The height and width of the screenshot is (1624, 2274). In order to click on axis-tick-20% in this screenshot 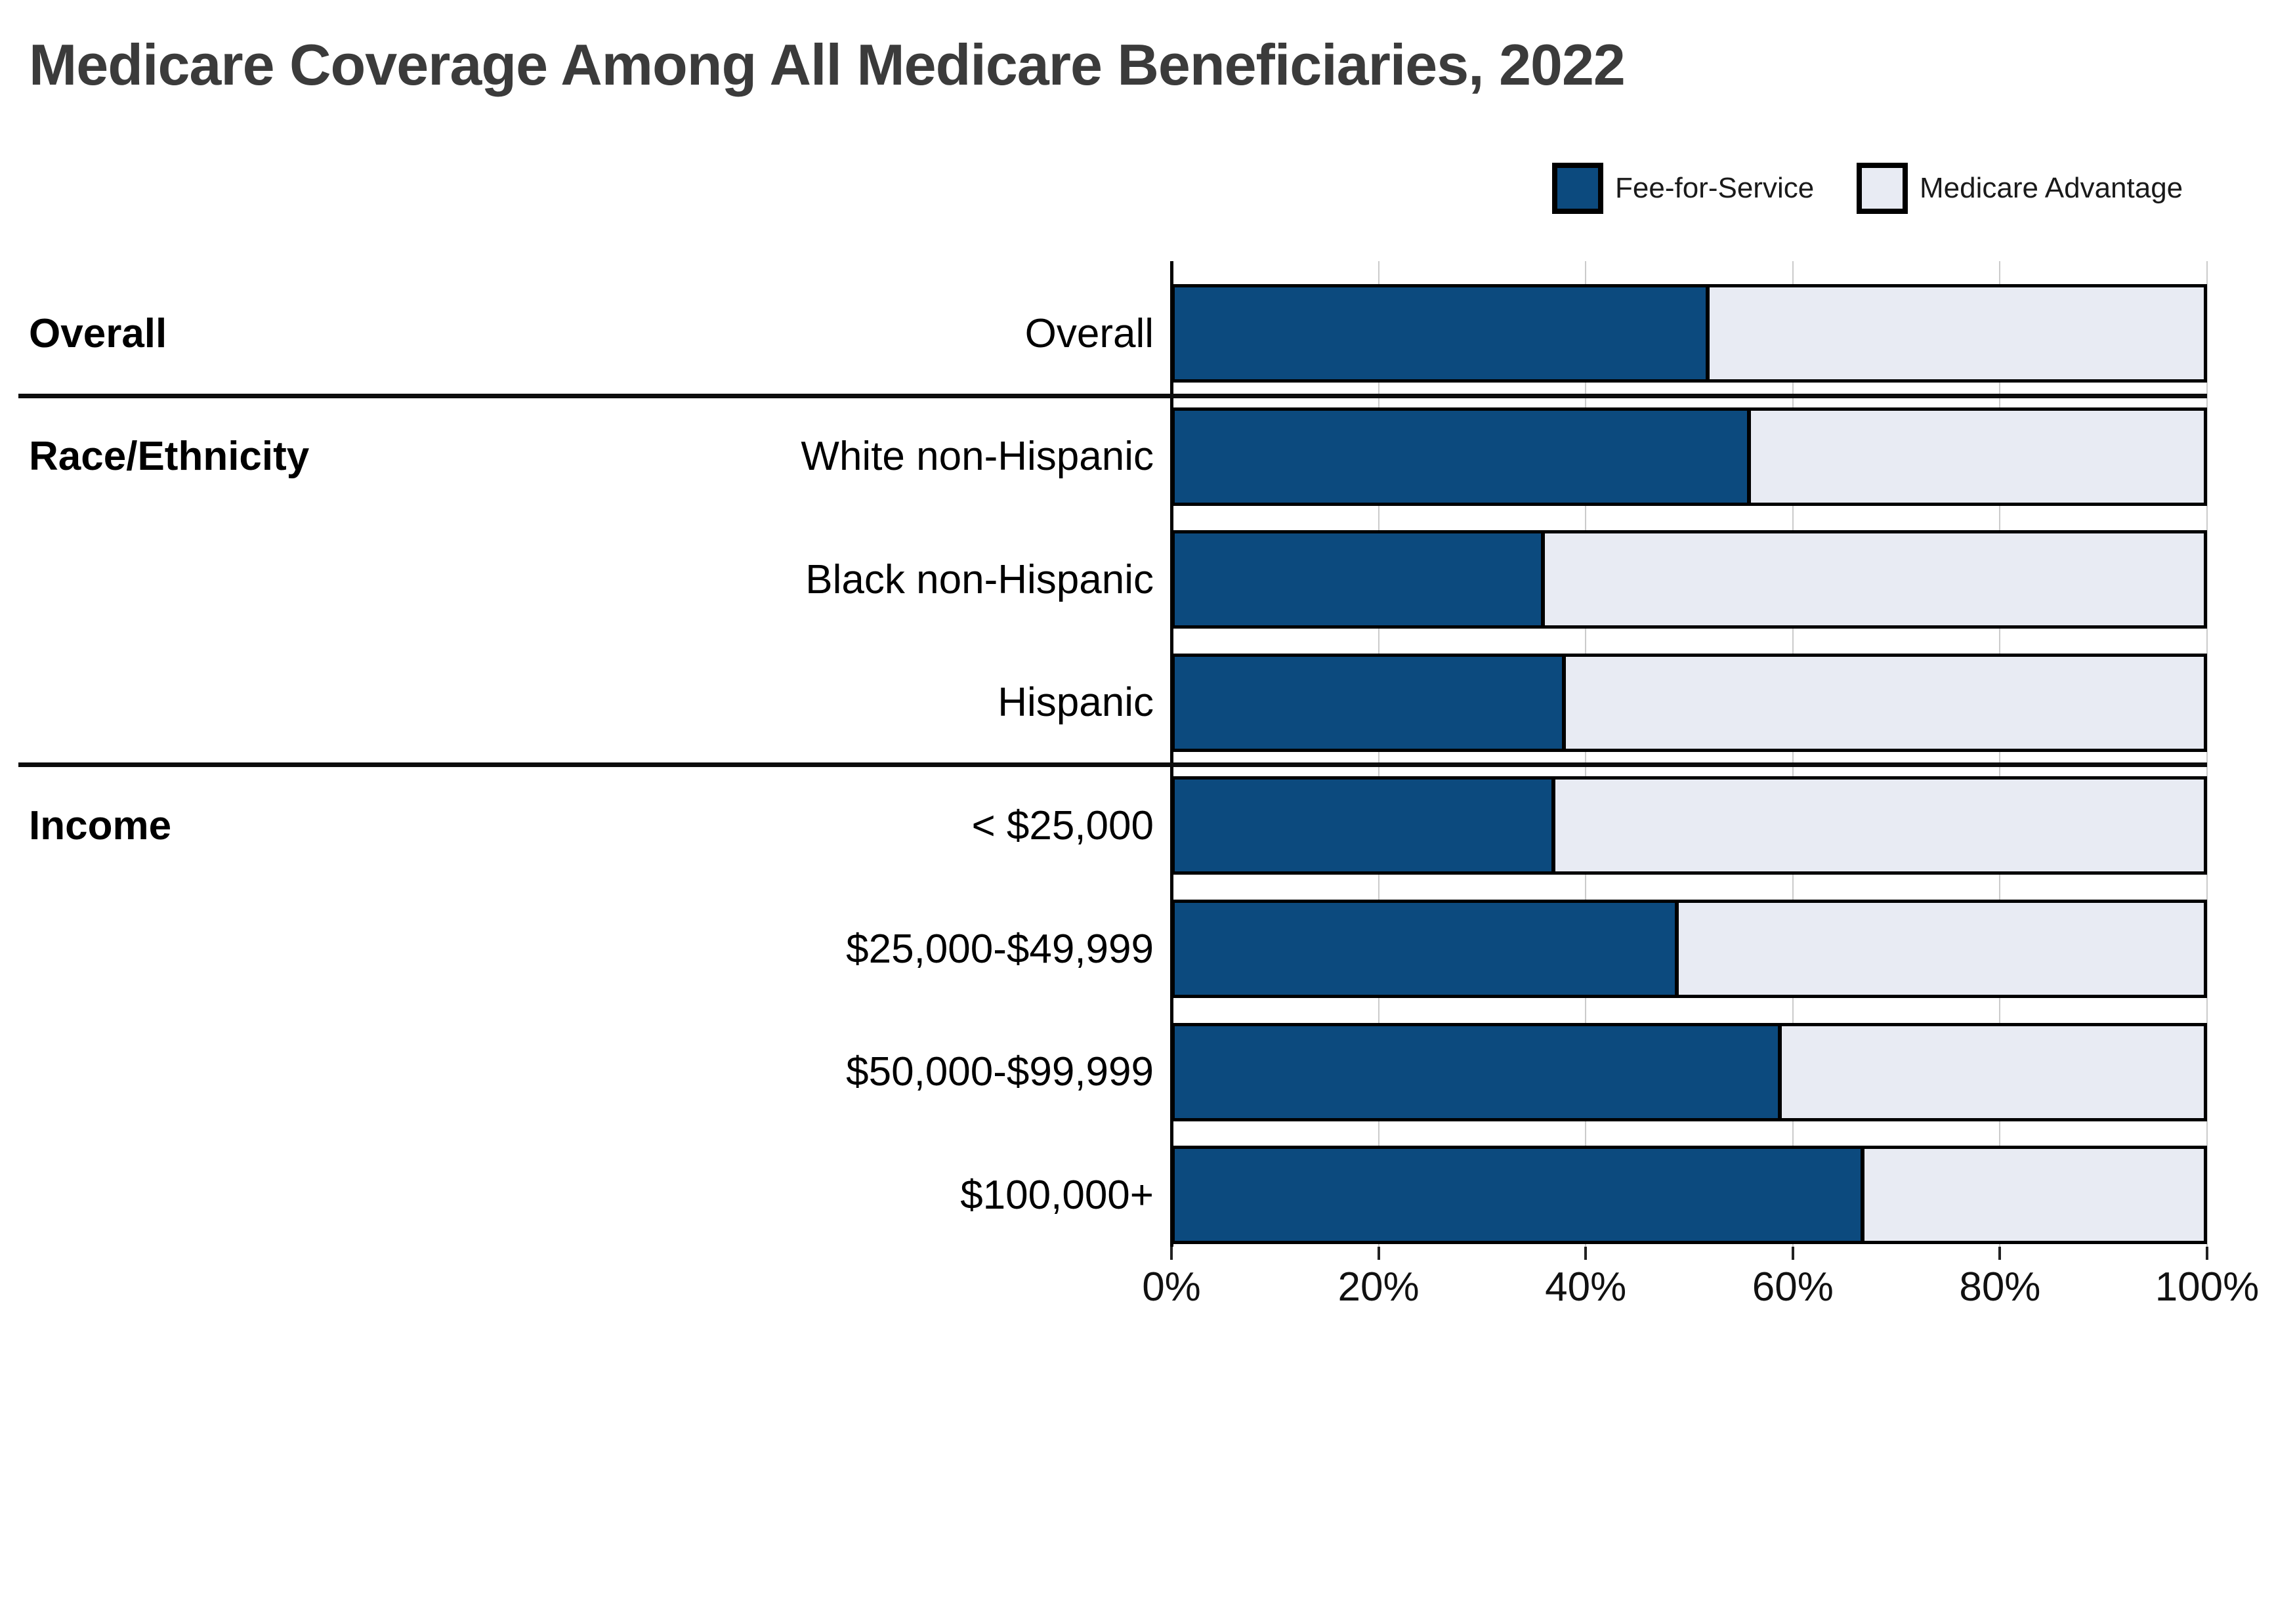, I will do `click(1378, 1253)`.